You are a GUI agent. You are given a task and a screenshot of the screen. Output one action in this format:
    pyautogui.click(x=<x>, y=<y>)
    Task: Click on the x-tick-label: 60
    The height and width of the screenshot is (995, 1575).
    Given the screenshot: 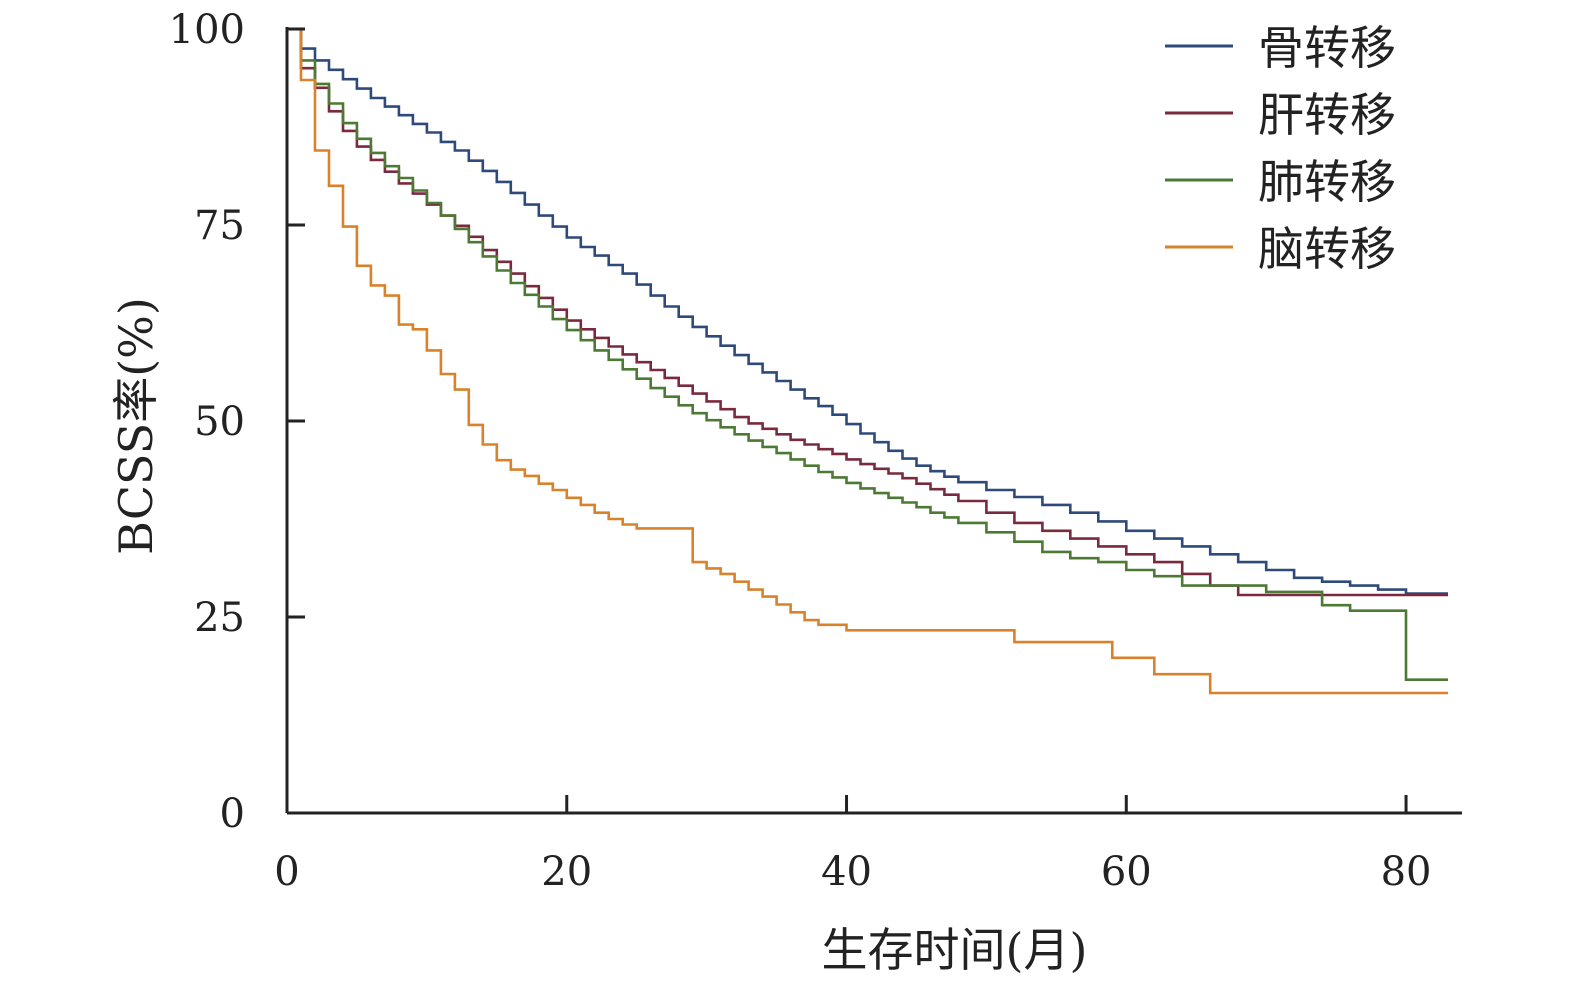 What is the action you would take?
    pyautogui.click(x=1126, y=872)
    